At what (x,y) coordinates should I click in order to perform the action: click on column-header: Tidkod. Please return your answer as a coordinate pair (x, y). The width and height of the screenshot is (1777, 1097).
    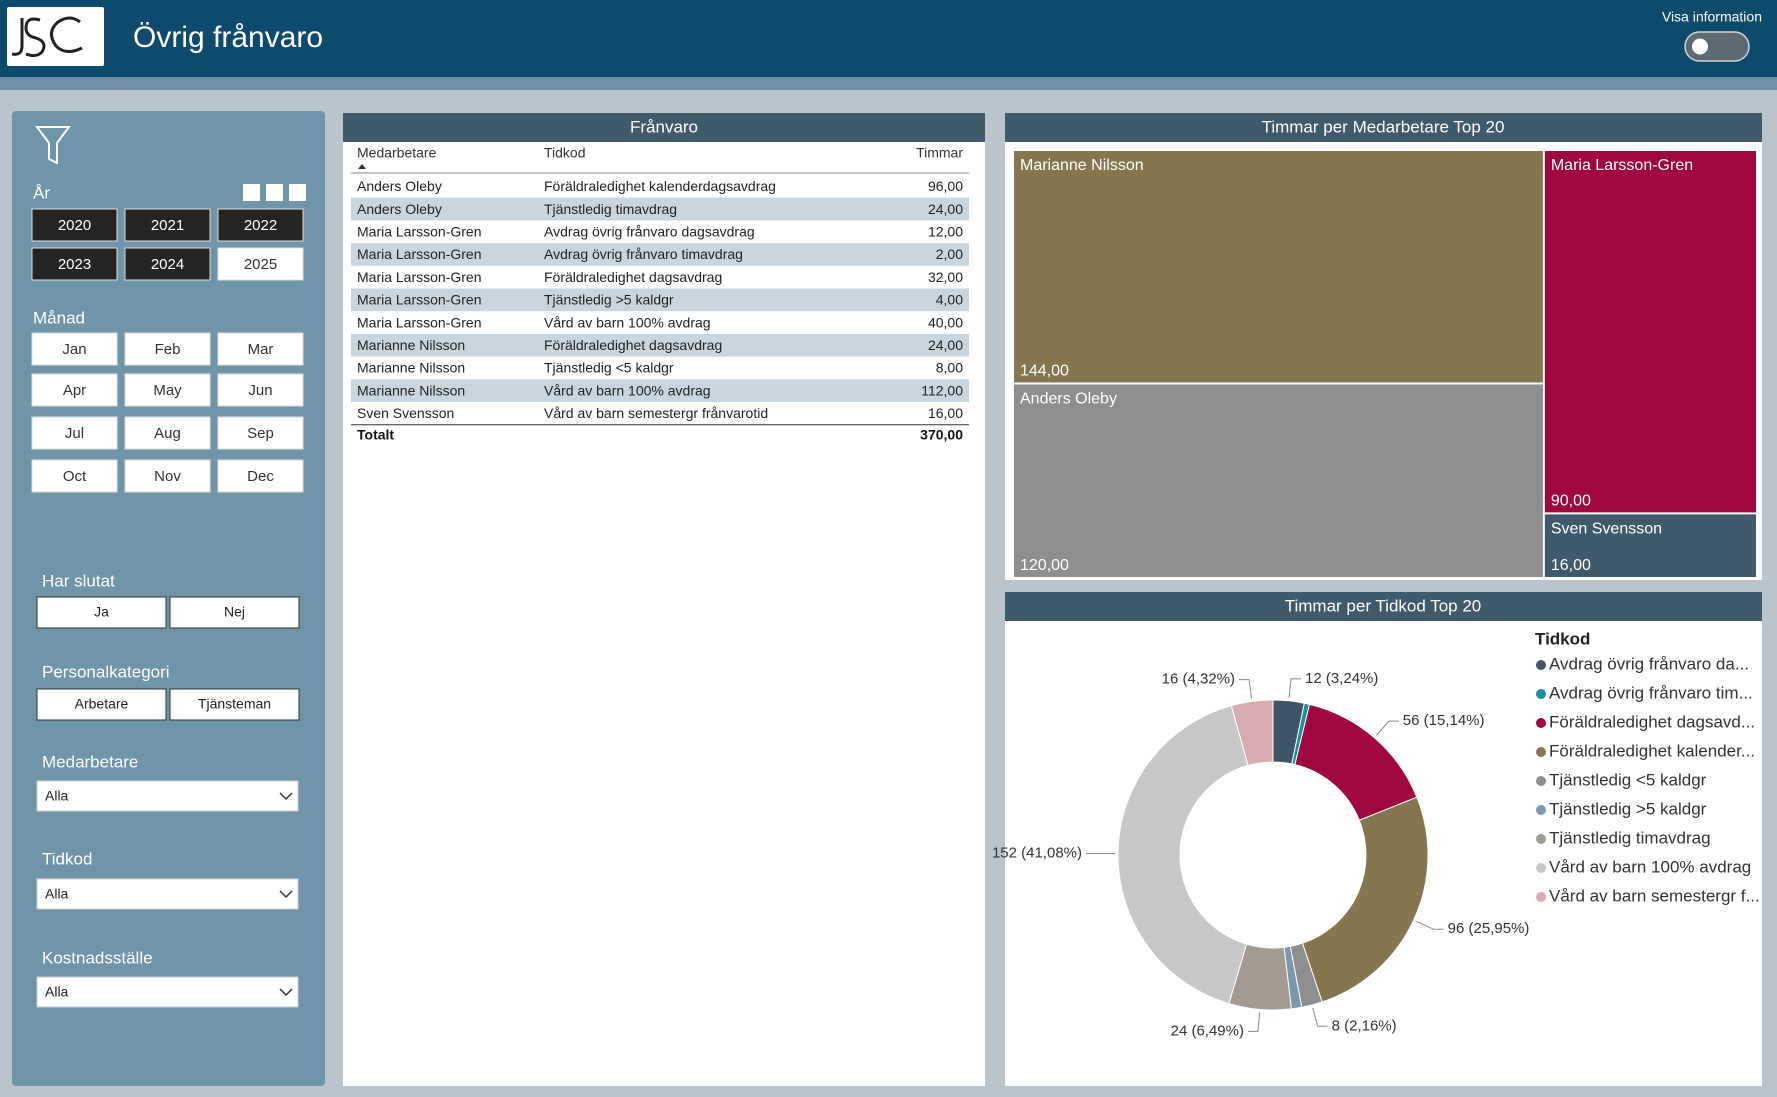
    Looking at the image, I should click on (565, 153).